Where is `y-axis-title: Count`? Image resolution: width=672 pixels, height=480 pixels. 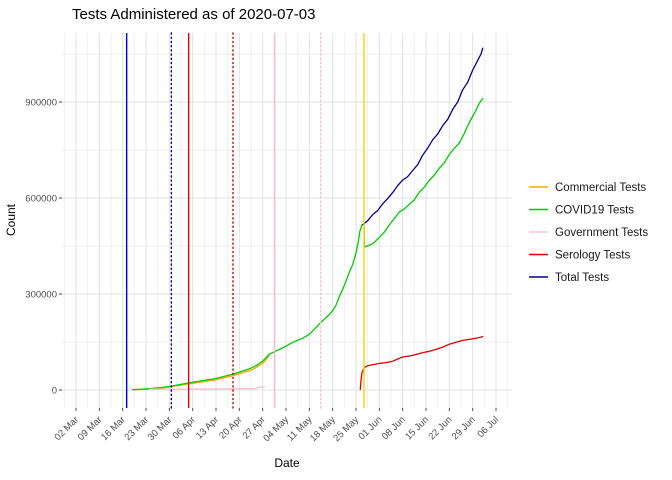 y-axis-title: Count is located at coordinates (11, 219).